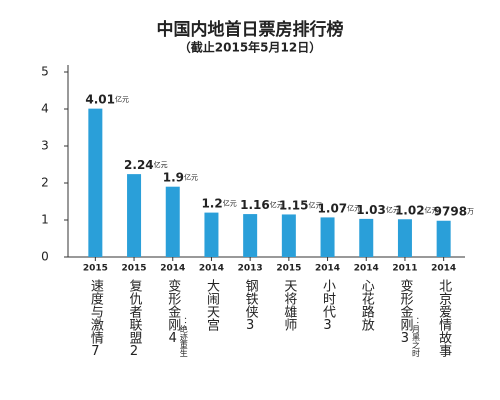 The image size is (500, 400). What do you see at coordinates (45, 146) in the screenshot?
I see `y-tick-label: 3` at bounding box center [45, 146].